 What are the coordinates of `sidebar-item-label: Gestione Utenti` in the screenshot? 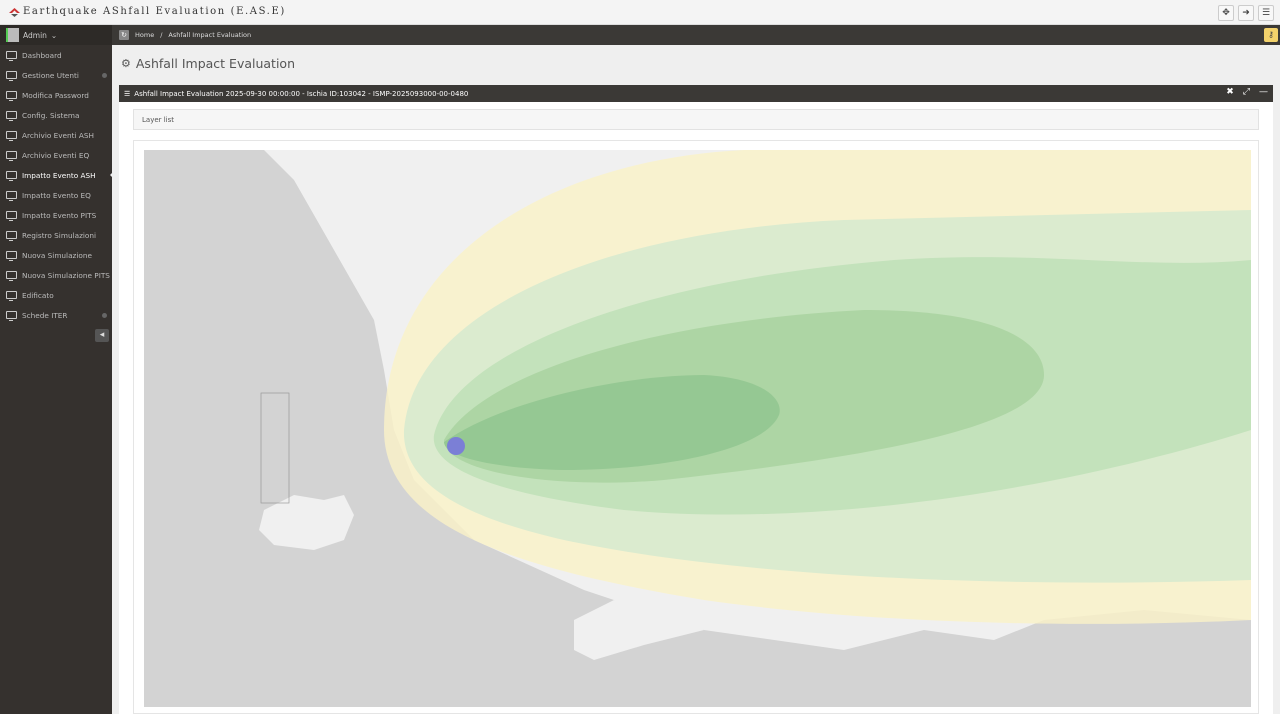 It's located at (50, 75).